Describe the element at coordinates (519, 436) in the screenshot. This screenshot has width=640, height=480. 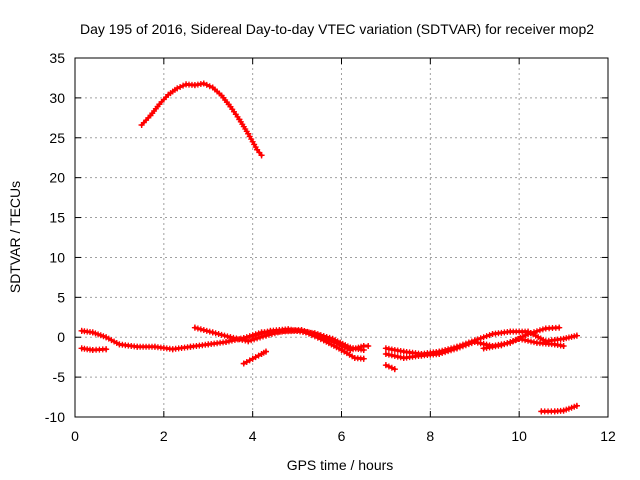
I see `x-tick-label: 10` at that location.